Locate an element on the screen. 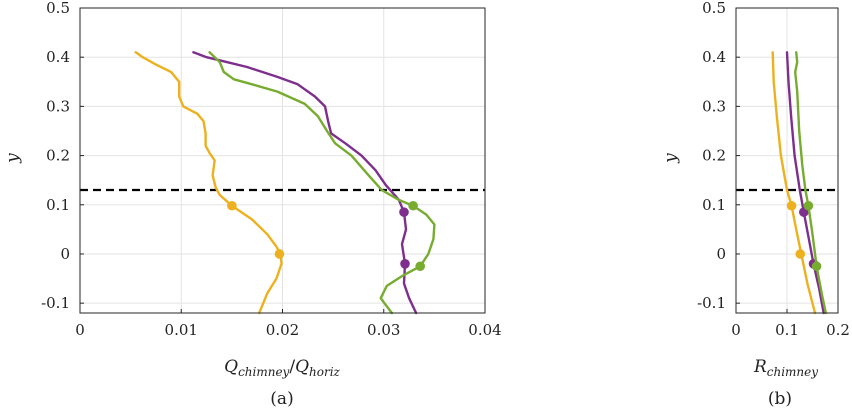 The image size is (852, 417). series-group-b is located at coordinates (799, 183).